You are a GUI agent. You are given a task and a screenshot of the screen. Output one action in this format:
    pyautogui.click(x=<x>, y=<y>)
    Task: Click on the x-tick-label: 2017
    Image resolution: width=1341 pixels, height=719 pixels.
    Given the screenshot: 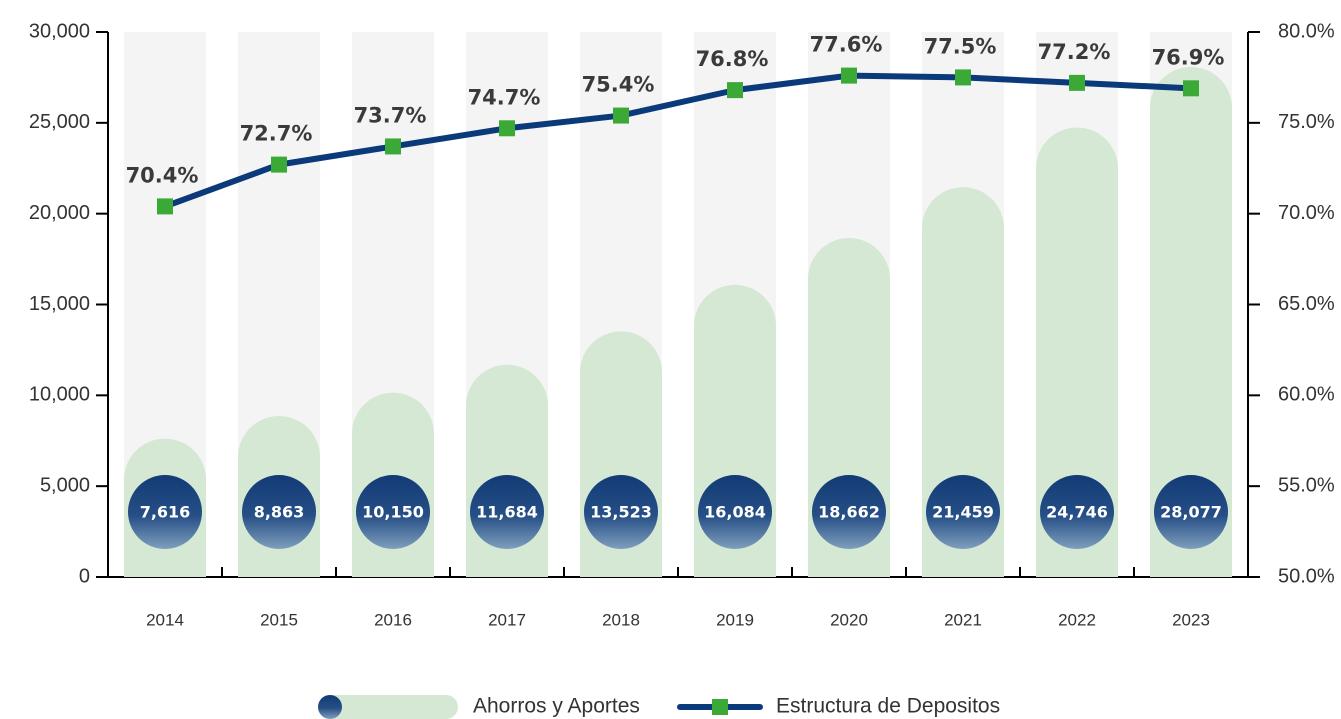 What is the action you would take?
    pyautogui.click(x=507, y=619)
    